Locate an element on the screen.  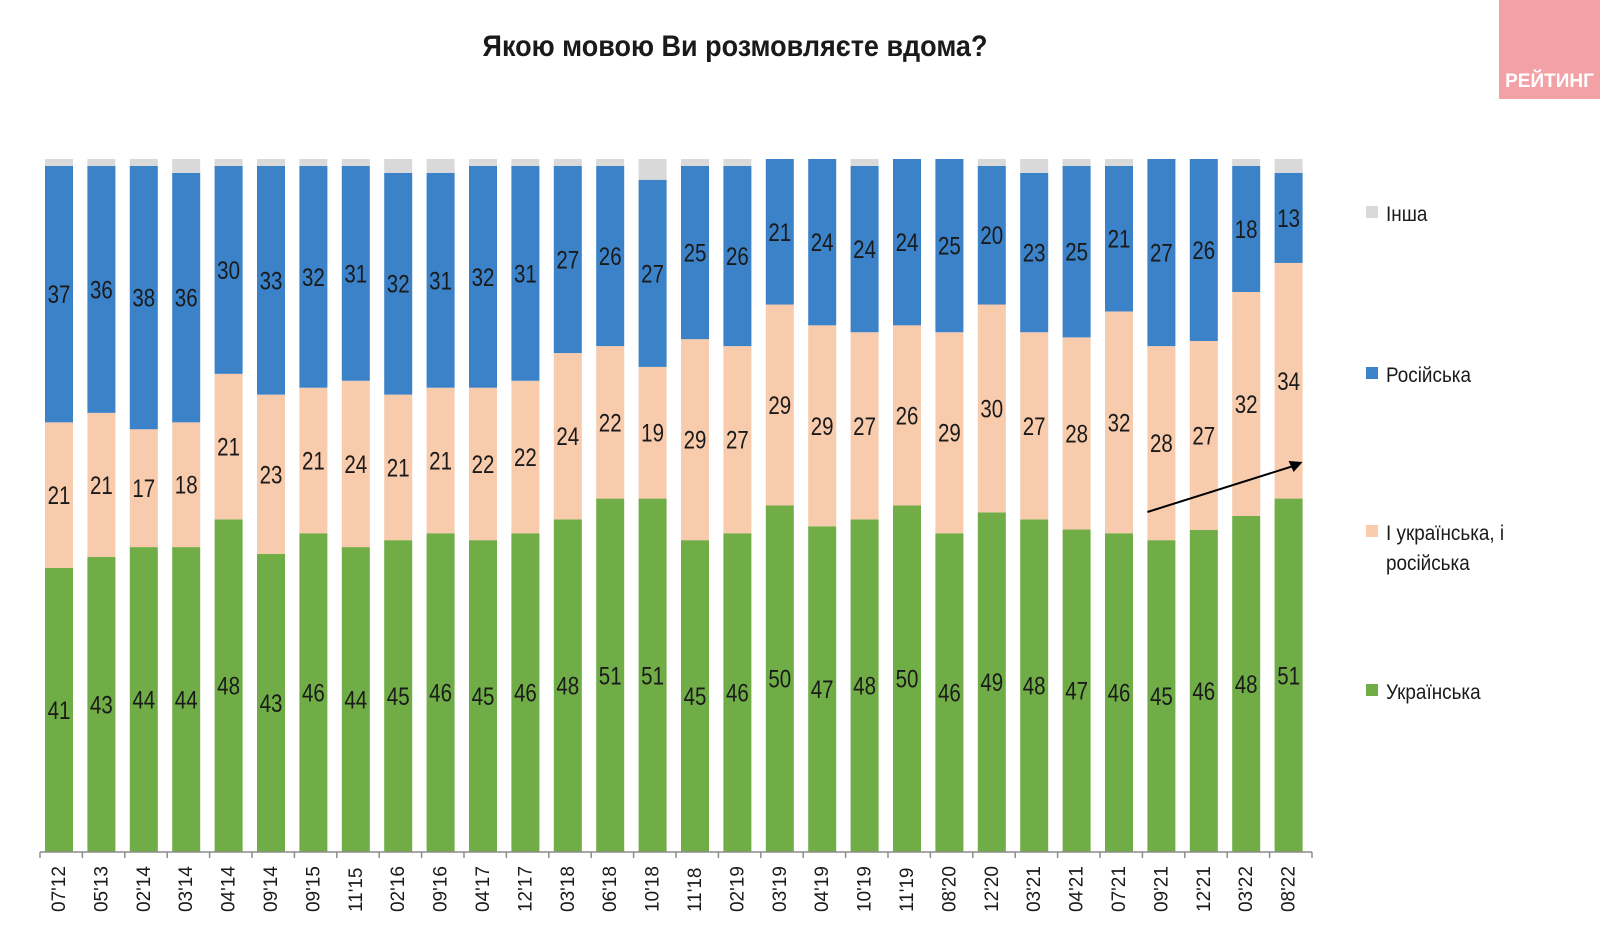
x-tick-label: 11'15 is located at coordinates (356, 890).